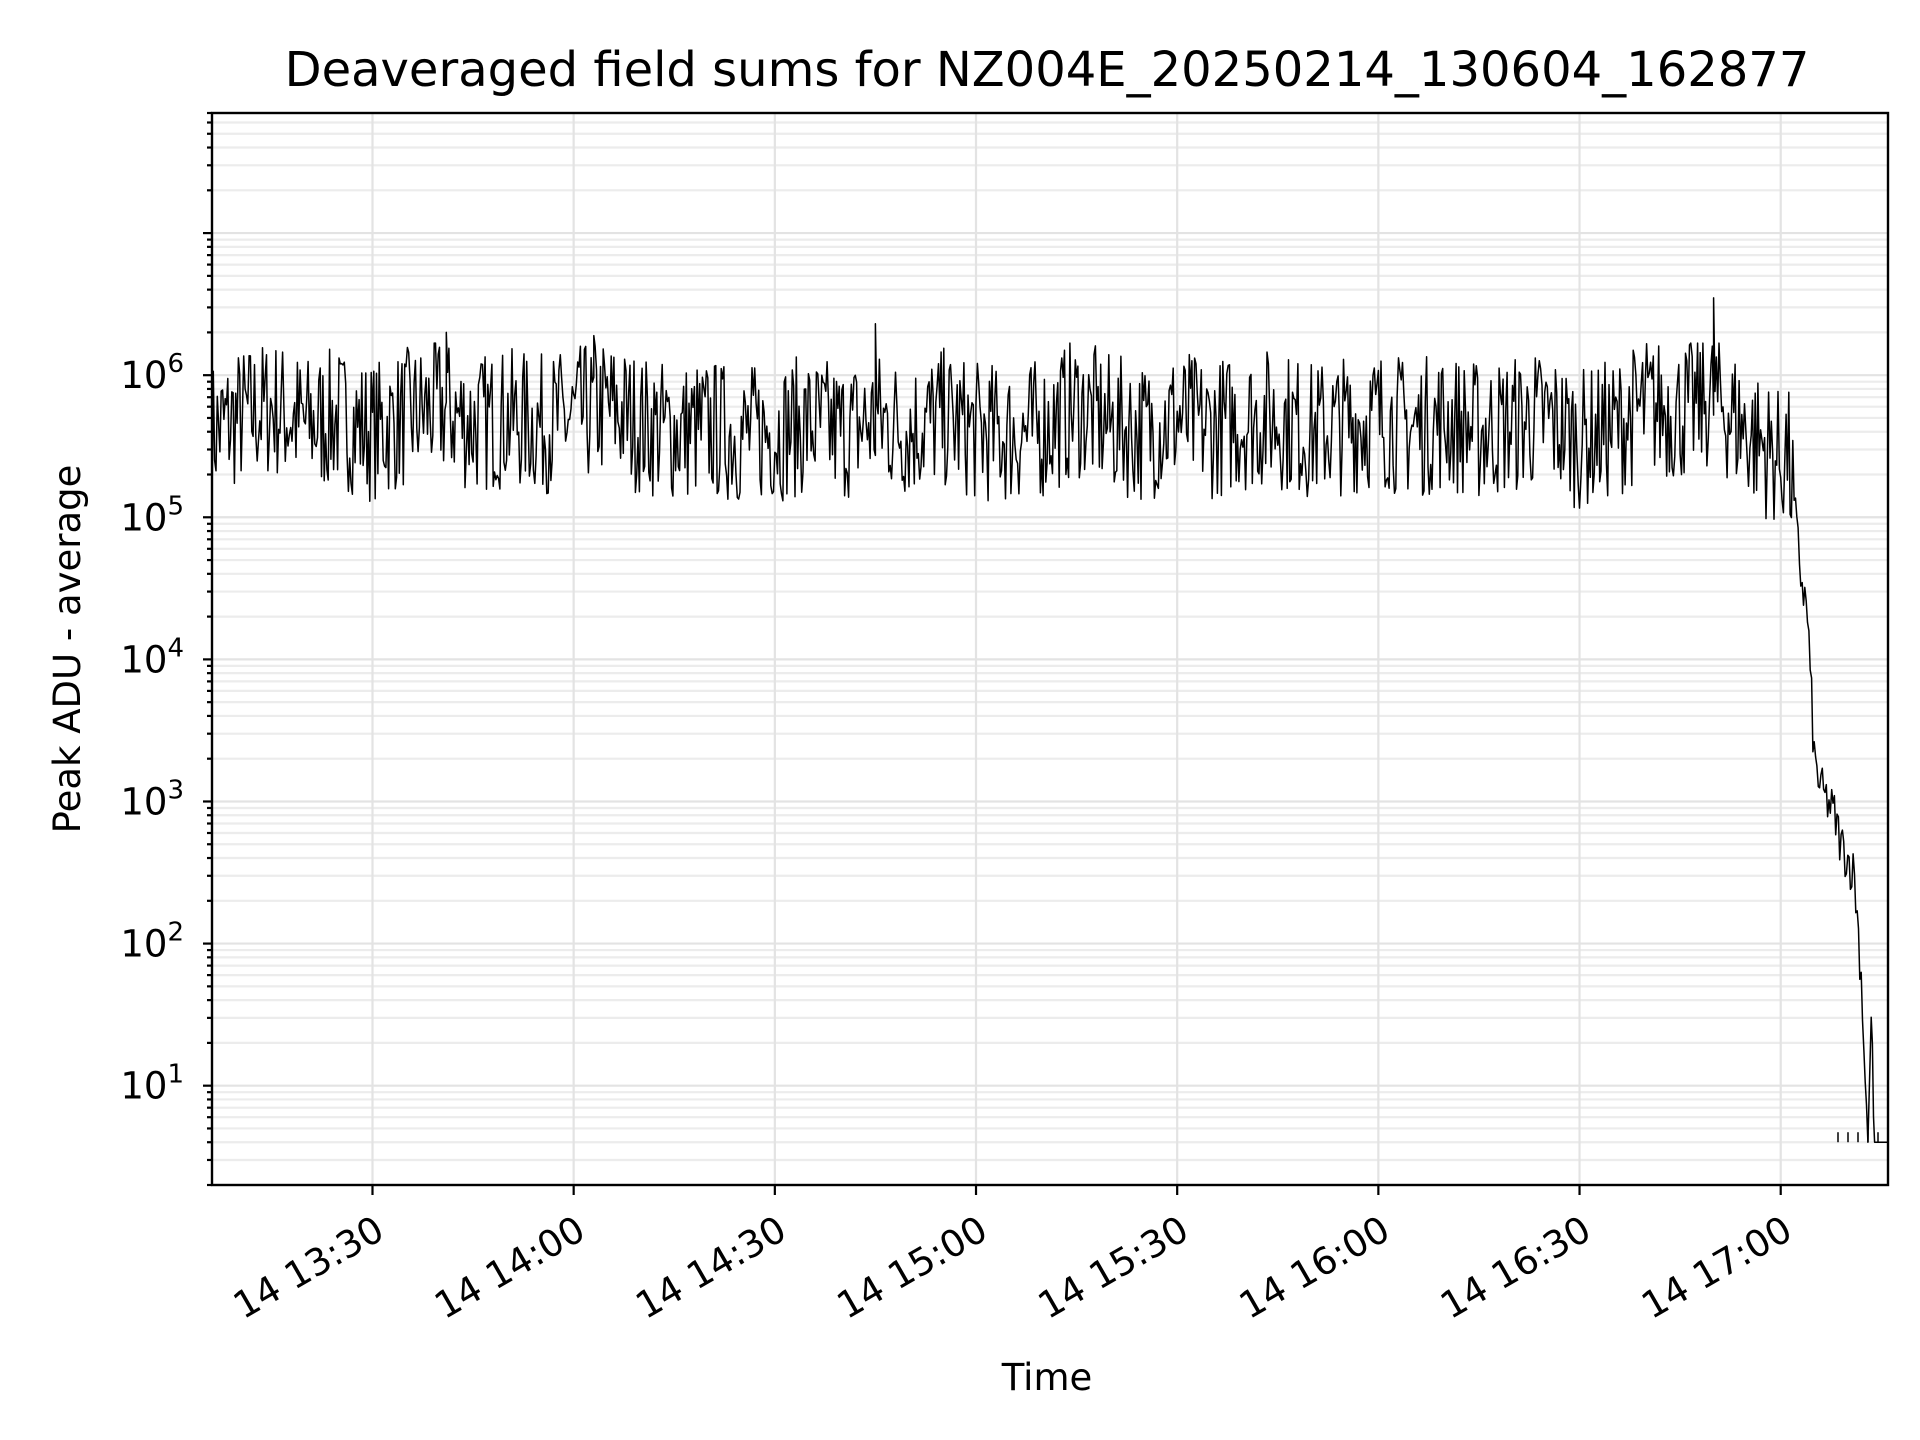 The height and width of the screenshot is (1440, 1920). What do you see at coordinates (67, 649) in the screenshot?
I see `y-axis-label: Peak ADU - average` at bounding box center [67, 649].